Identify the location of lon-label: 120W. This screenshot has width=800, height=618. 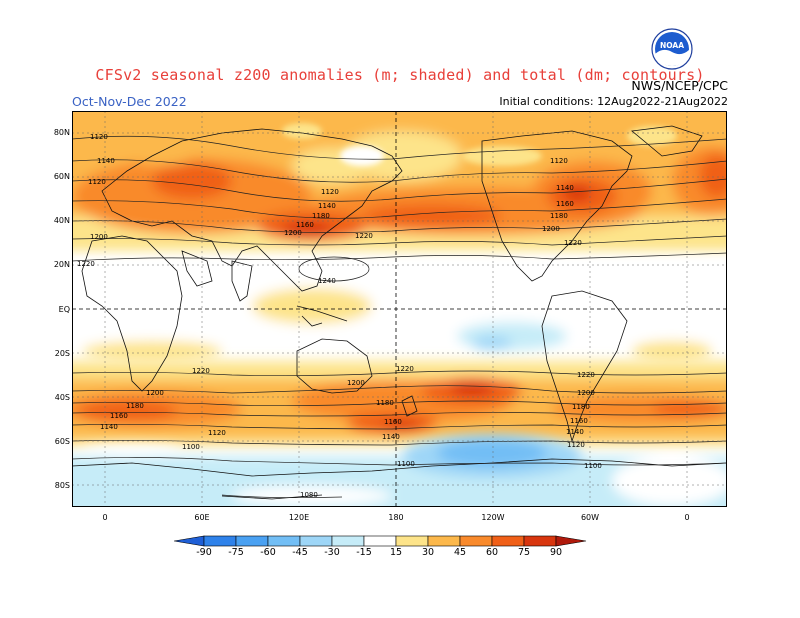
(493, 517).